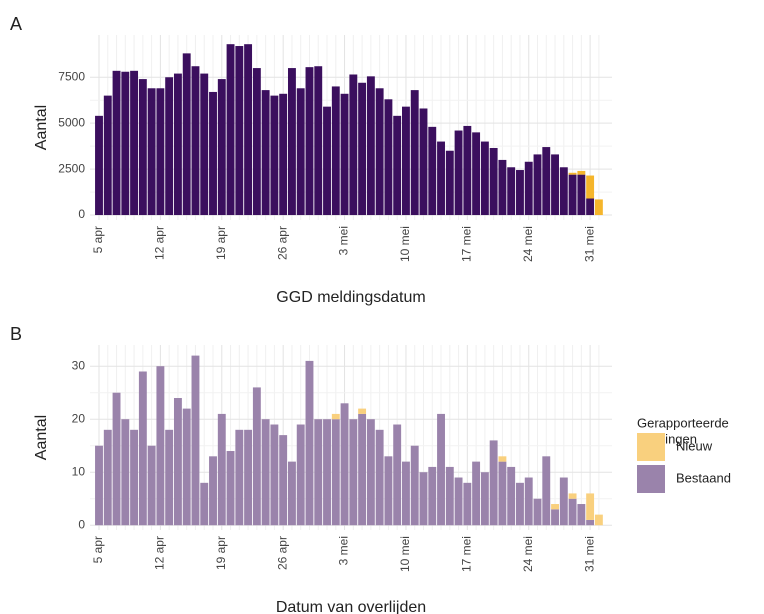 Image resolution: width=764 pixels, height=614 pixels. Describe the element at coordinates (16, 24) in the screenshot. I see `panel-label: A` at that location.